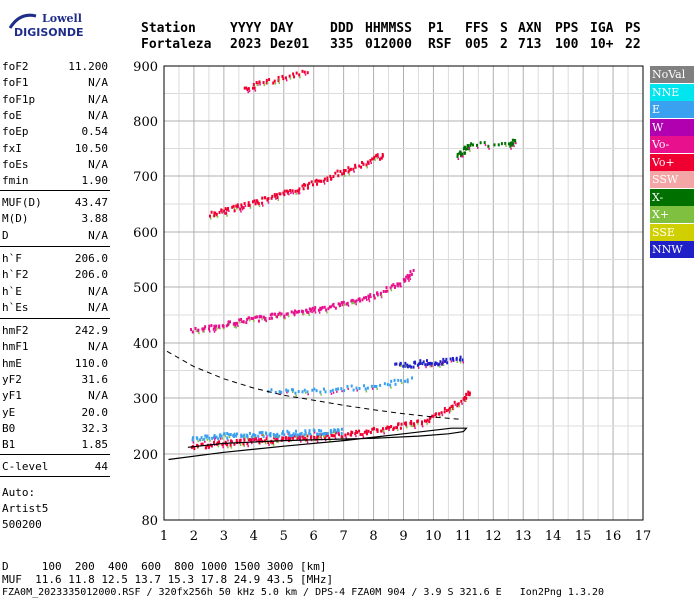 This screenshot has height=600, width=700. Describe the element at coordinates (12, 379) in the screenshot. I see `param-key: yF2` at that location.